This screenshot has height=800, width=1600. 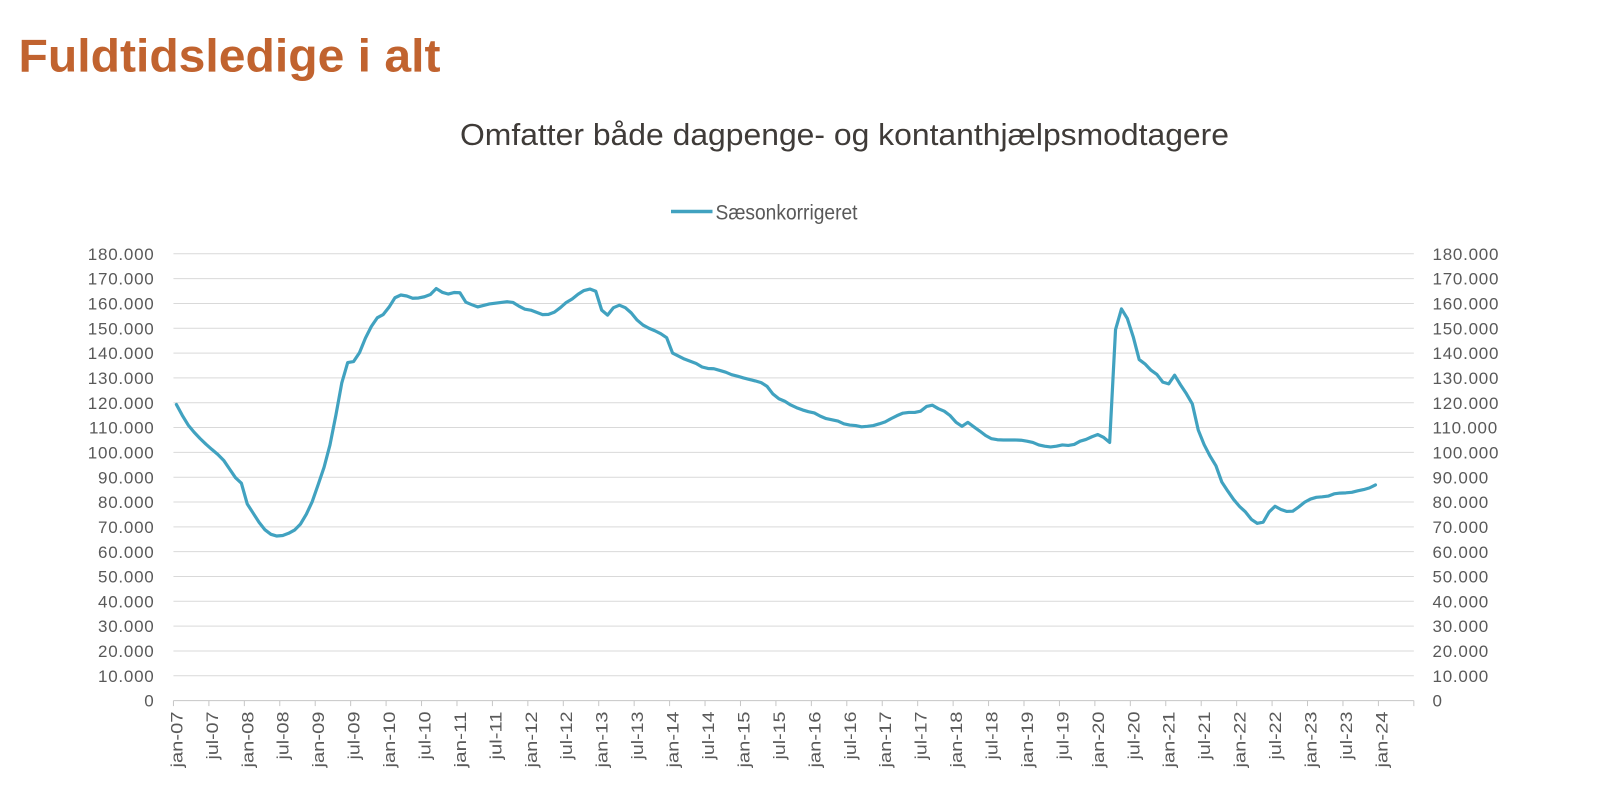 I want to click on svg-text: jan-18, so click(x=956, y=740).